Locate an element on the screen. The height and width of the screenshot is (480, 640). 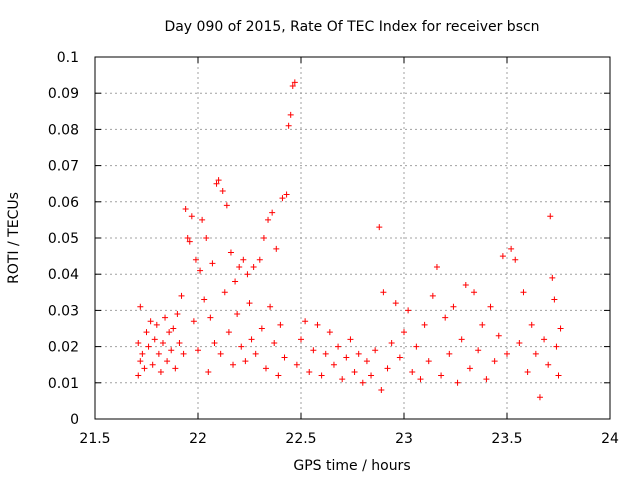
x-tick-label: 21.5 is located at coordinates (94, 439).